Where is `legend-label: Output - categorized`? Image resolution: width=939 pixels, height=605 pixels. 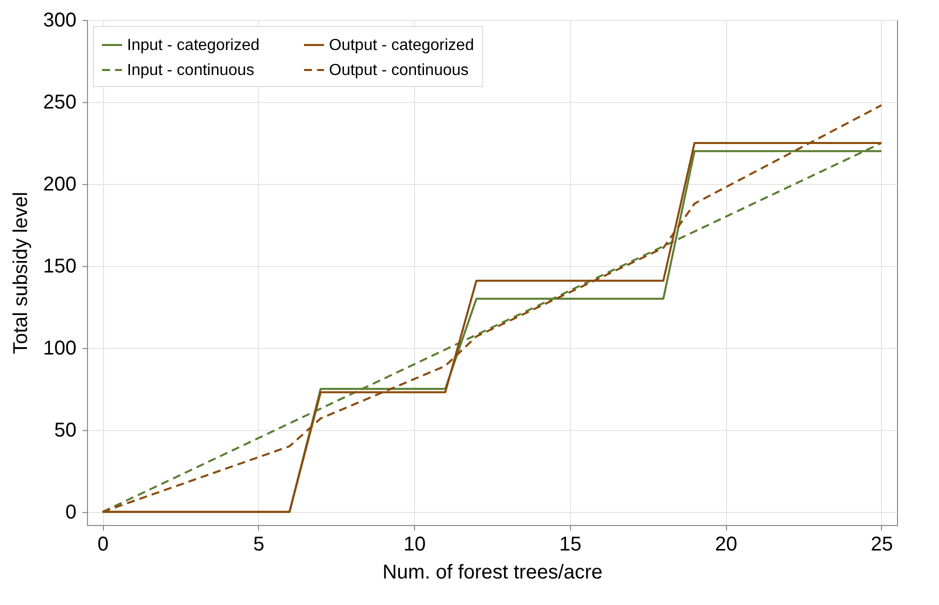
legend-label: Output - categorized is located at coordinates (401, 45).